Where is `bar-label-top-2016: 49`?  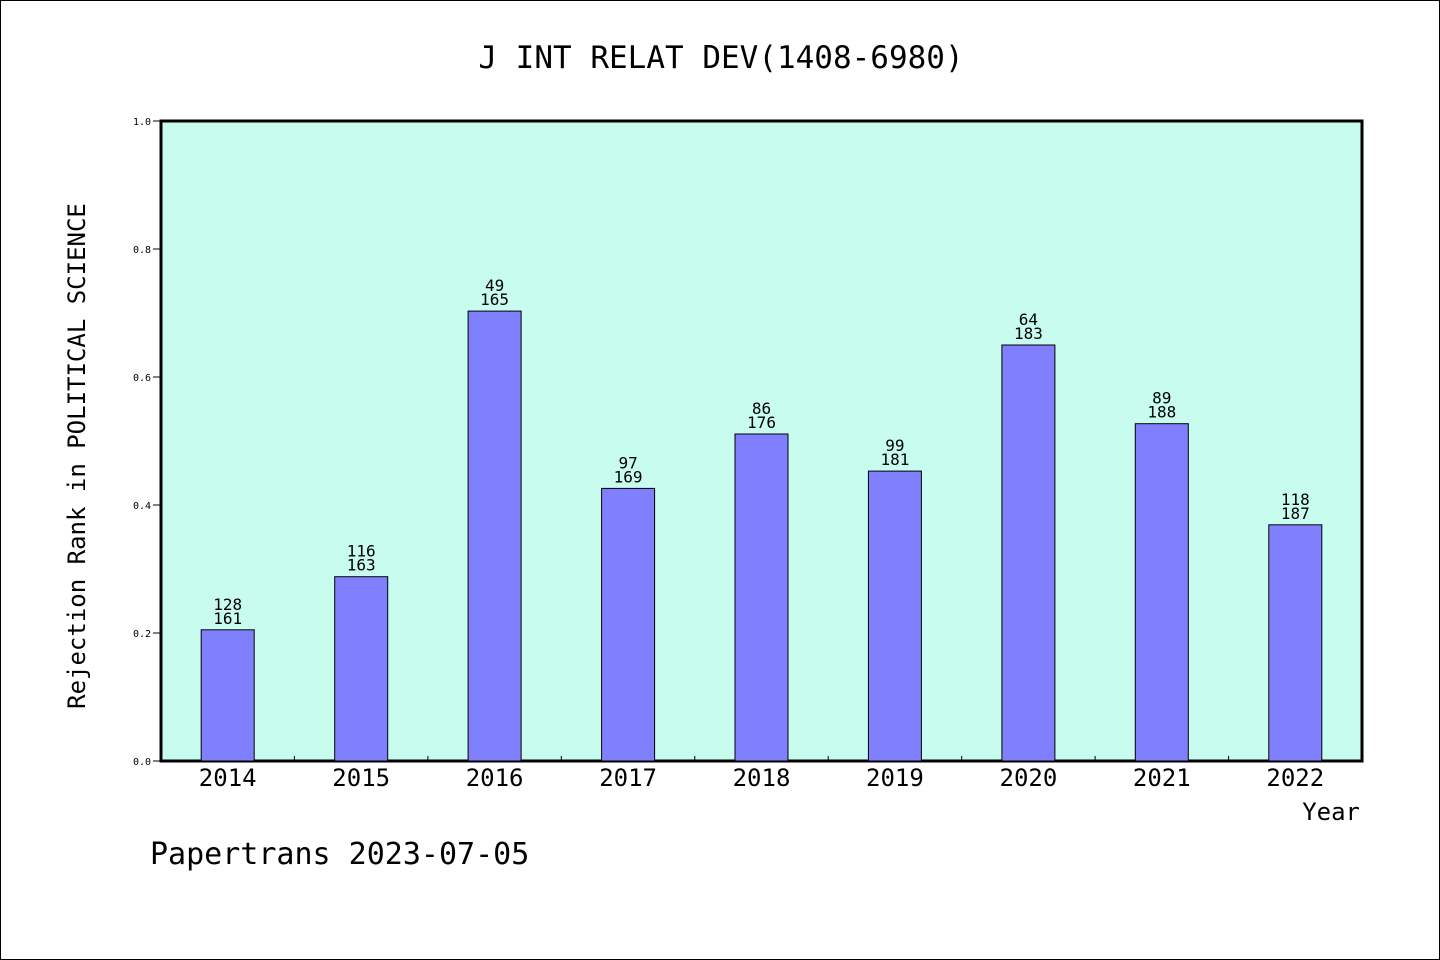
bar-label-top-2016: 49 is located at coordinates (494, 285).